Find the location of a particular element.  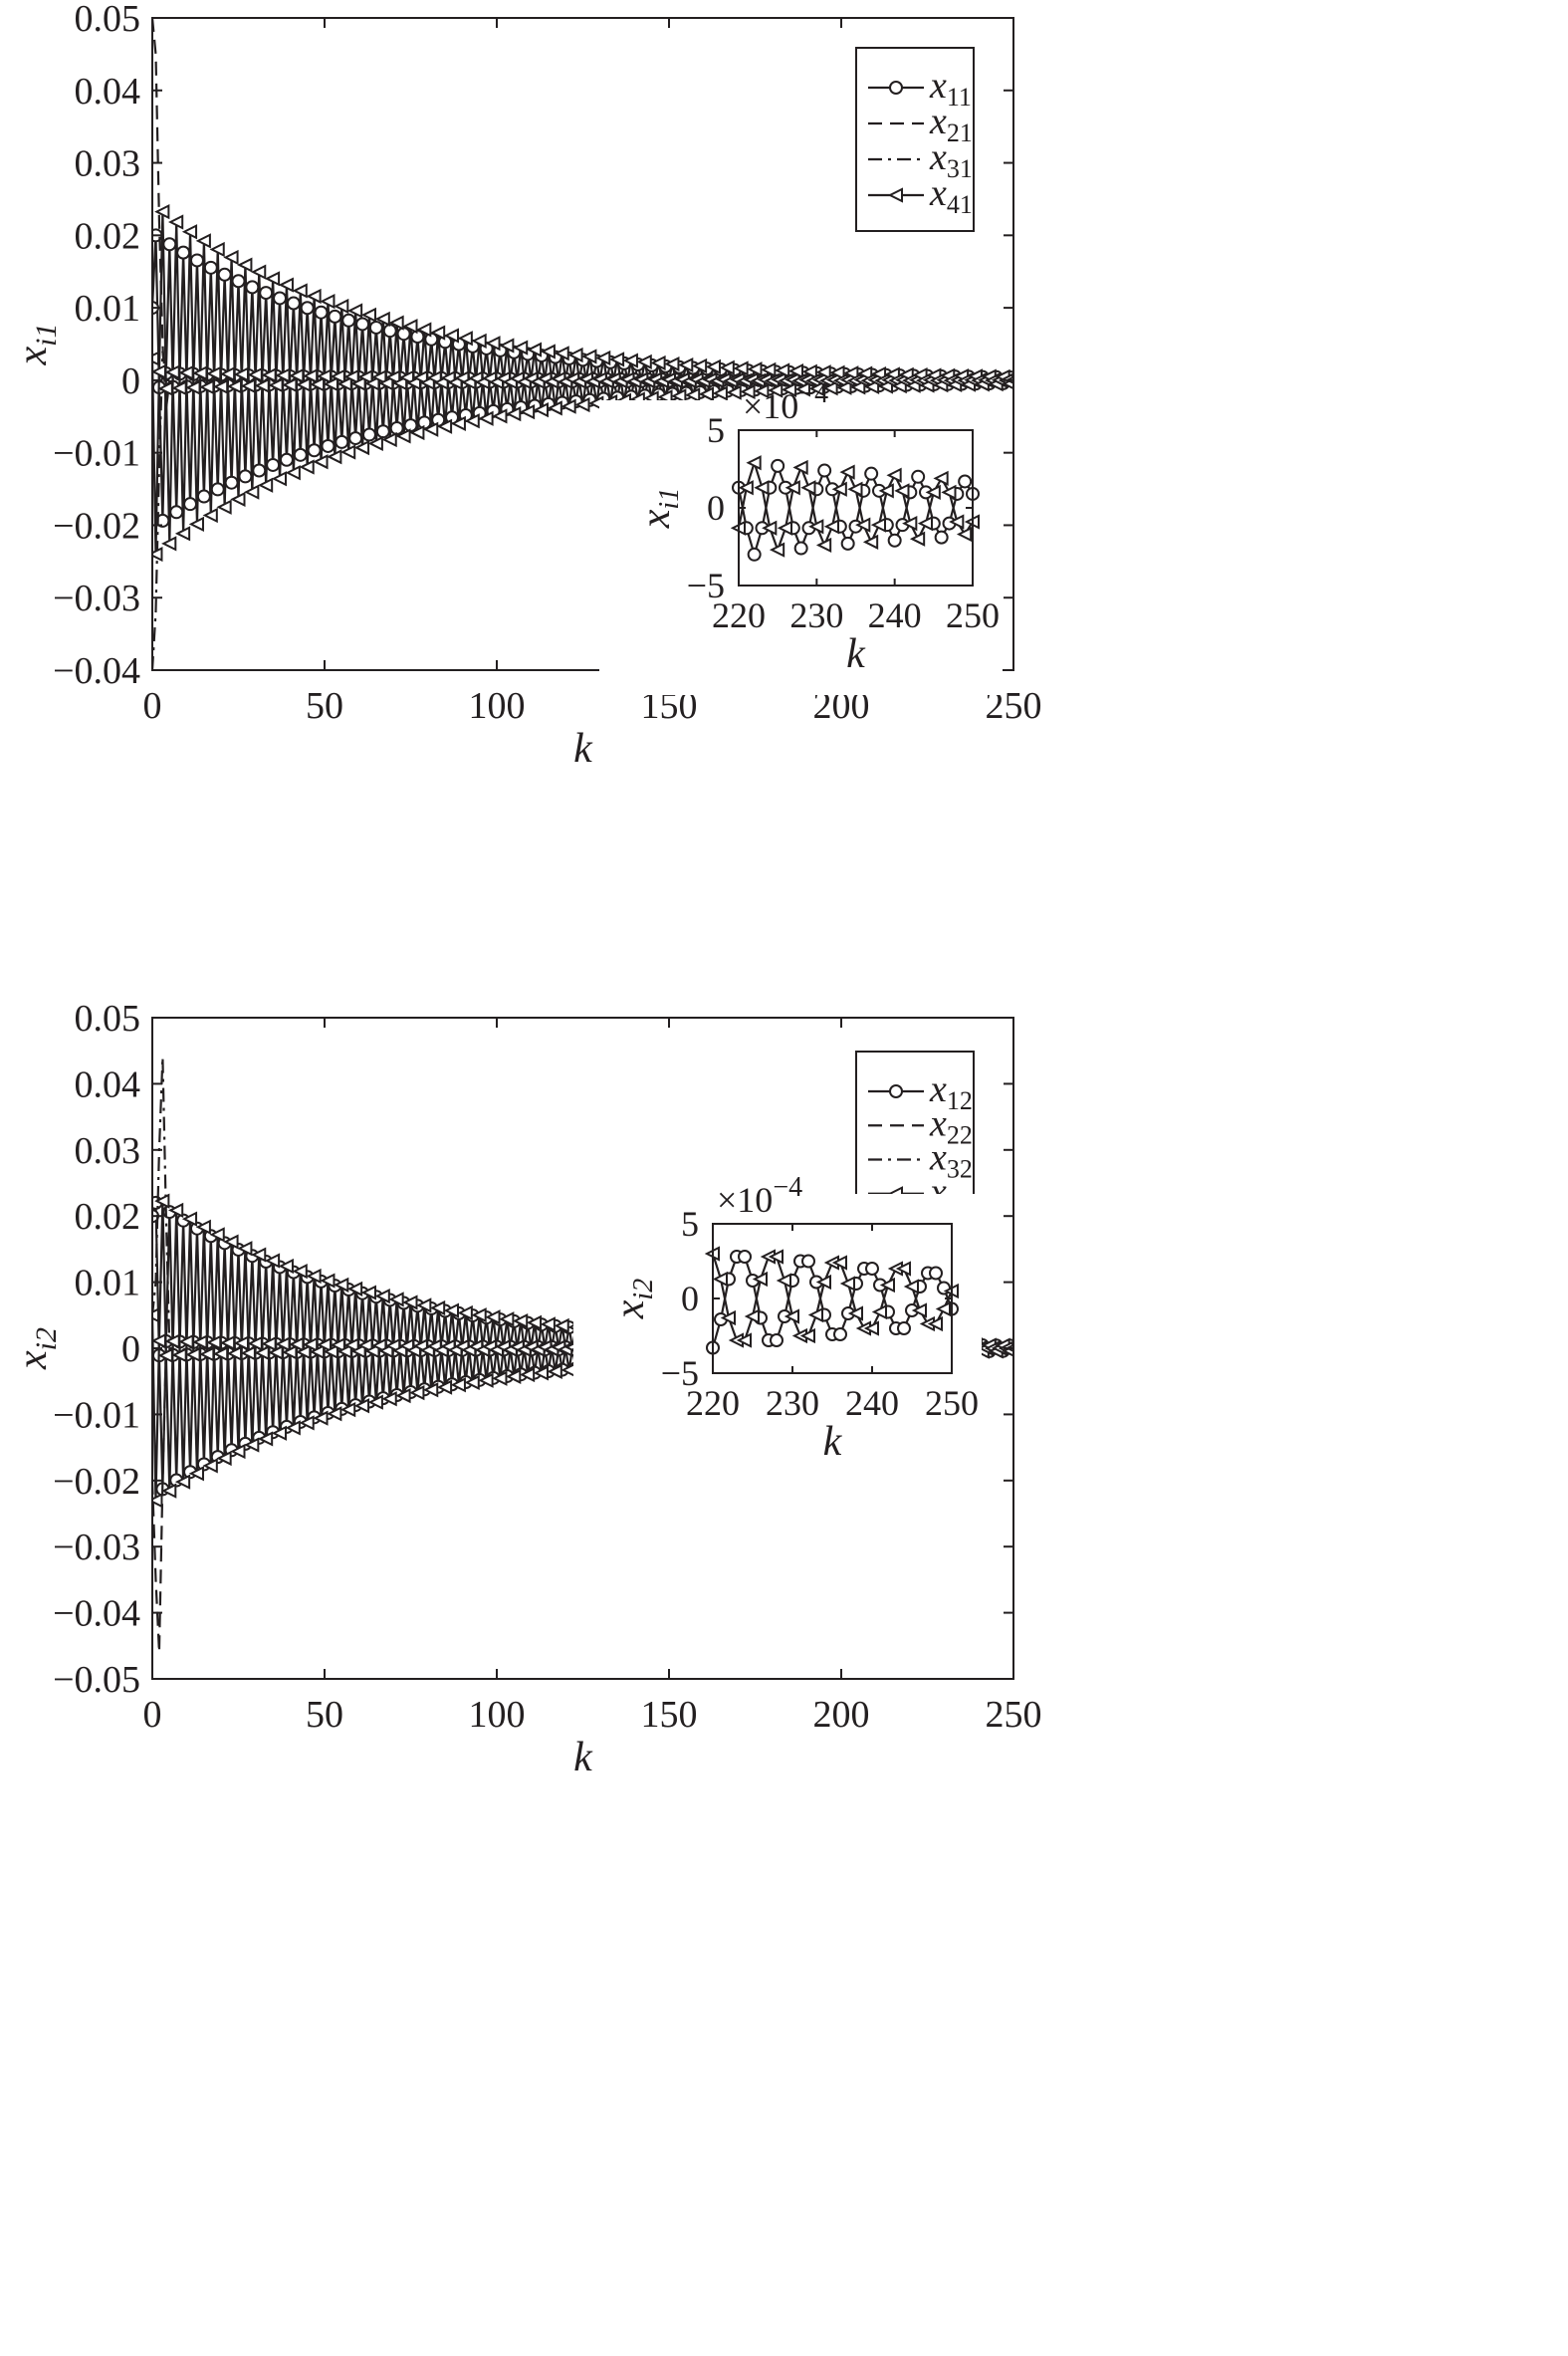

inset-multiplier: ×10⁻⁴ is located at coordinates (786, 402).